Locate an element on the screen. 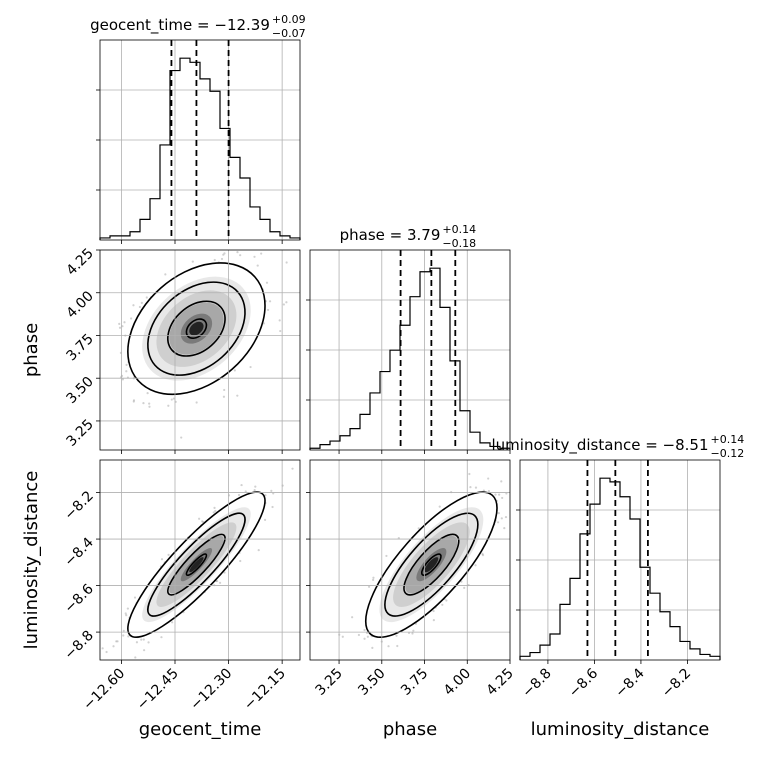 The image size is (760, 760). panel-title-luminosity_distance: luminosity_distance = −8.51 is located at coordinates (599, 445).